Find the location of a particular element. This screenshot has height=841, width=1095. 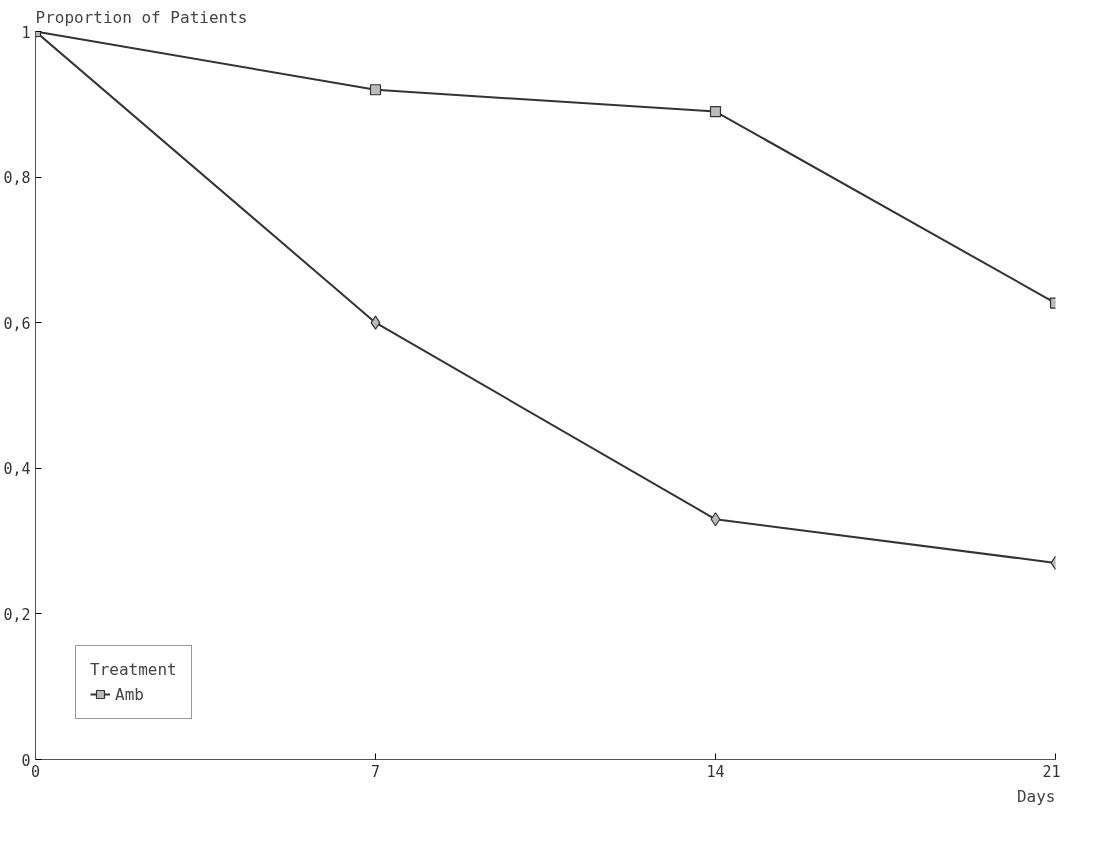

y-tick-label: 0,2 is located at coordinates (17, 614).